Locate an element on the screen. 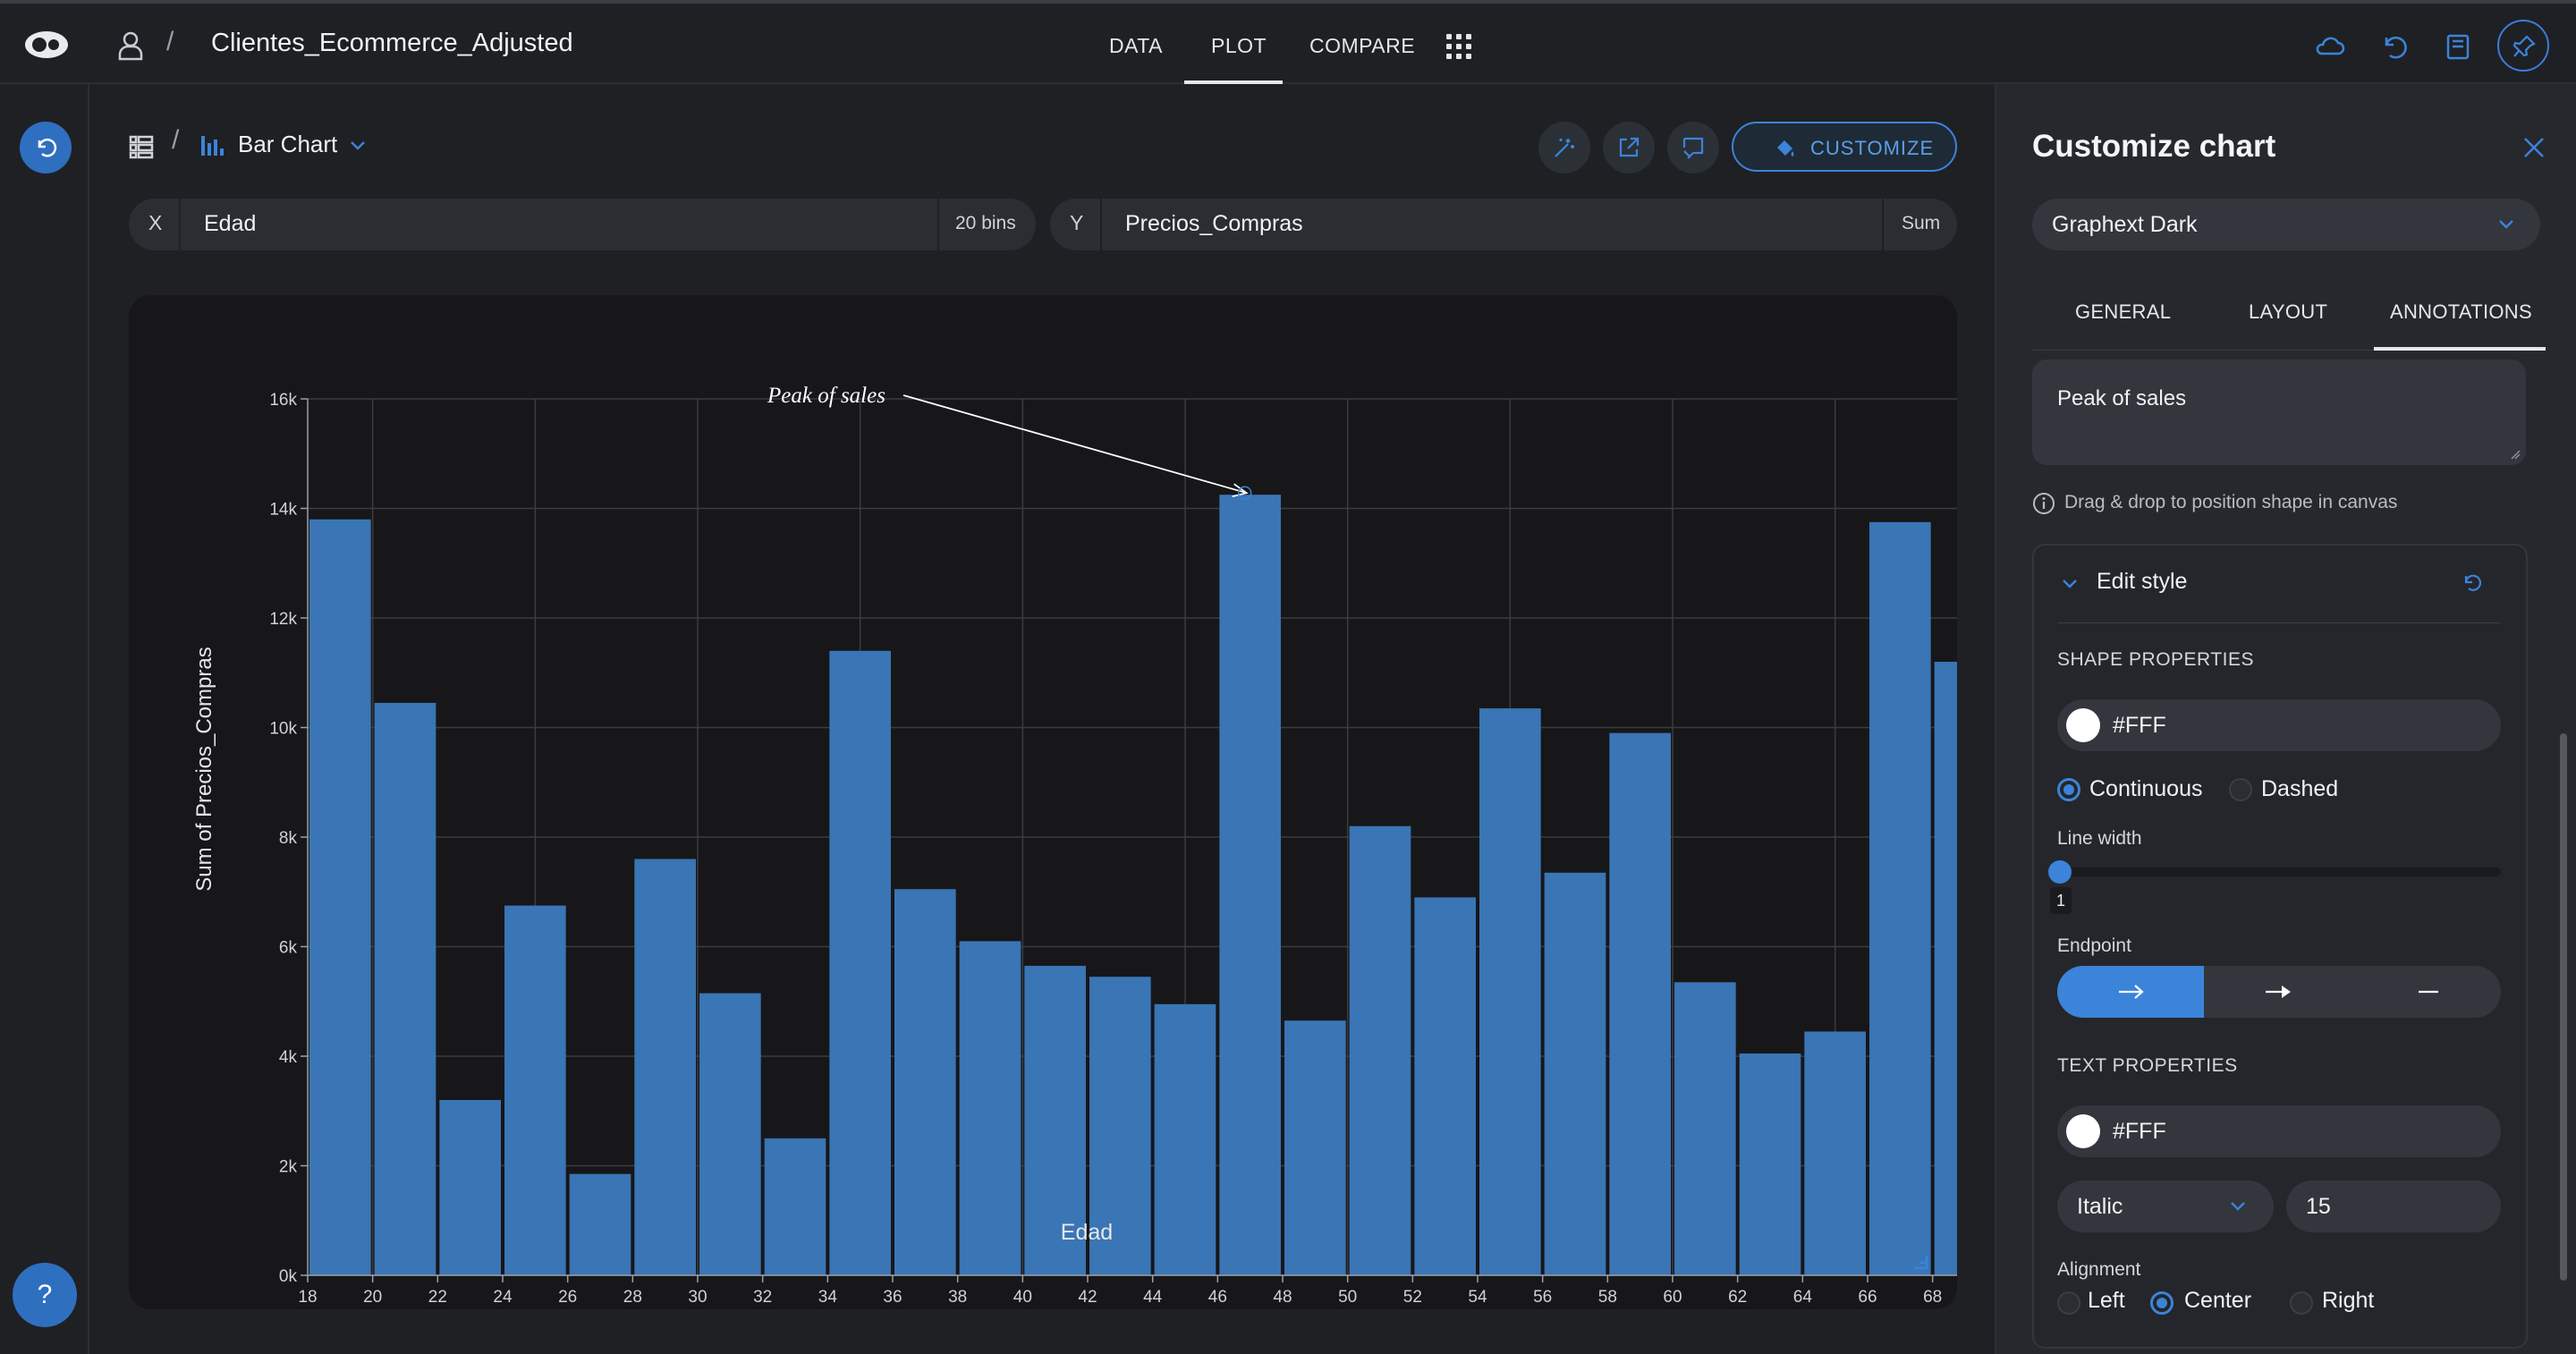 The width and height of the screenshot is (2576, 1354). theme-select: Graphext Dark is located at coordinates (2286, 224).